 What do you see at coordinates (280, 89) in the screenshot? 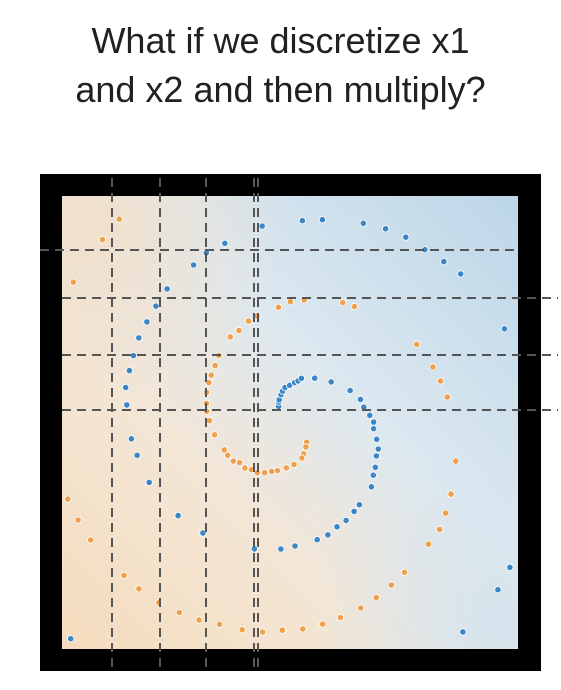
I see `title-line-2: and x2 and then multiply?` at bounding box center [280, 89].